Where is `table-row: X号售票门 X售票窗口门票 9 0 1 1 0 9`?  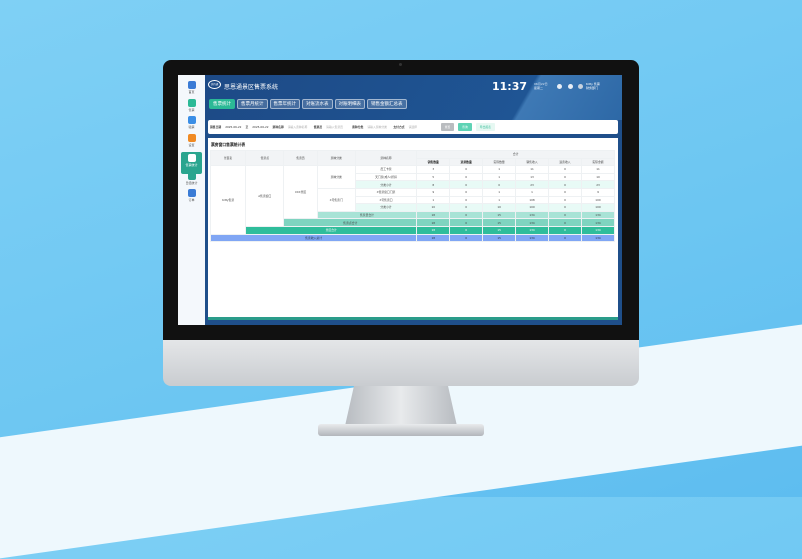 table-row: X号售票门 X售票窗口门票 9 0 1 1 0 9 is located at coordinates (413, 199).